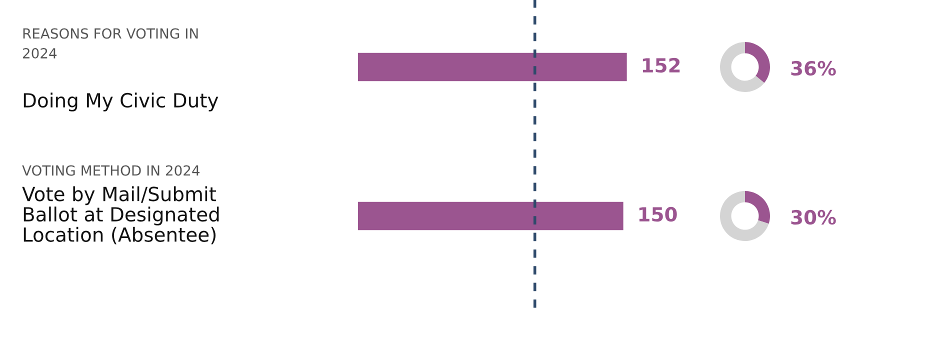 The width and height of the screenshot is (936, 342). What do you see at coordinates (120, 215) in the screenshot?
I see `y-tick-label: Vote by Mail/Submit Ballot at Designated Location (Absentee)` at bounding box center [120, 215].